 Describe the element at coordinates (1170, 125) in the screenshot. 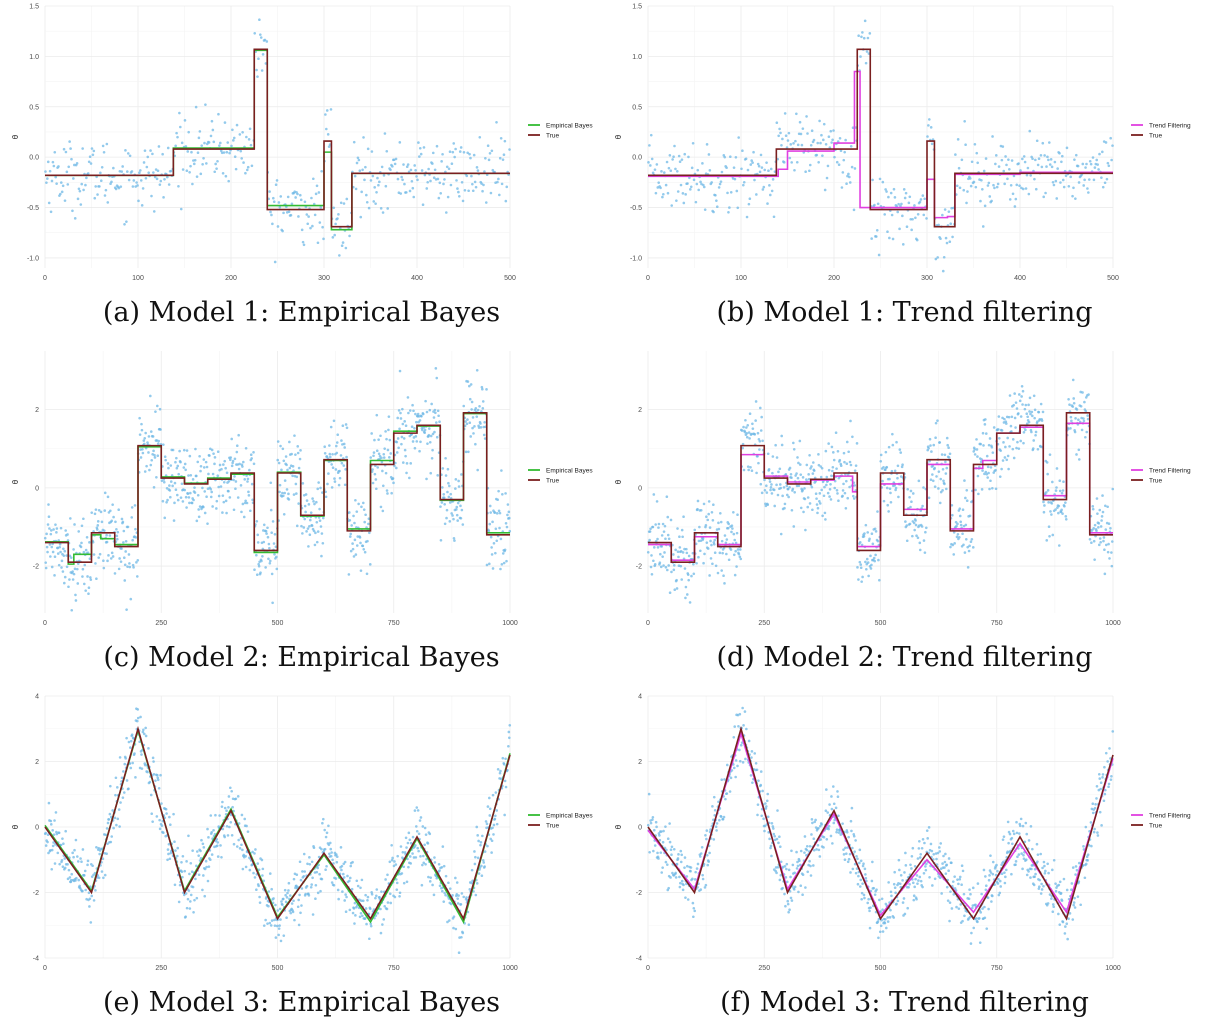

I see `legend-label: Trend Filtering` at that location.